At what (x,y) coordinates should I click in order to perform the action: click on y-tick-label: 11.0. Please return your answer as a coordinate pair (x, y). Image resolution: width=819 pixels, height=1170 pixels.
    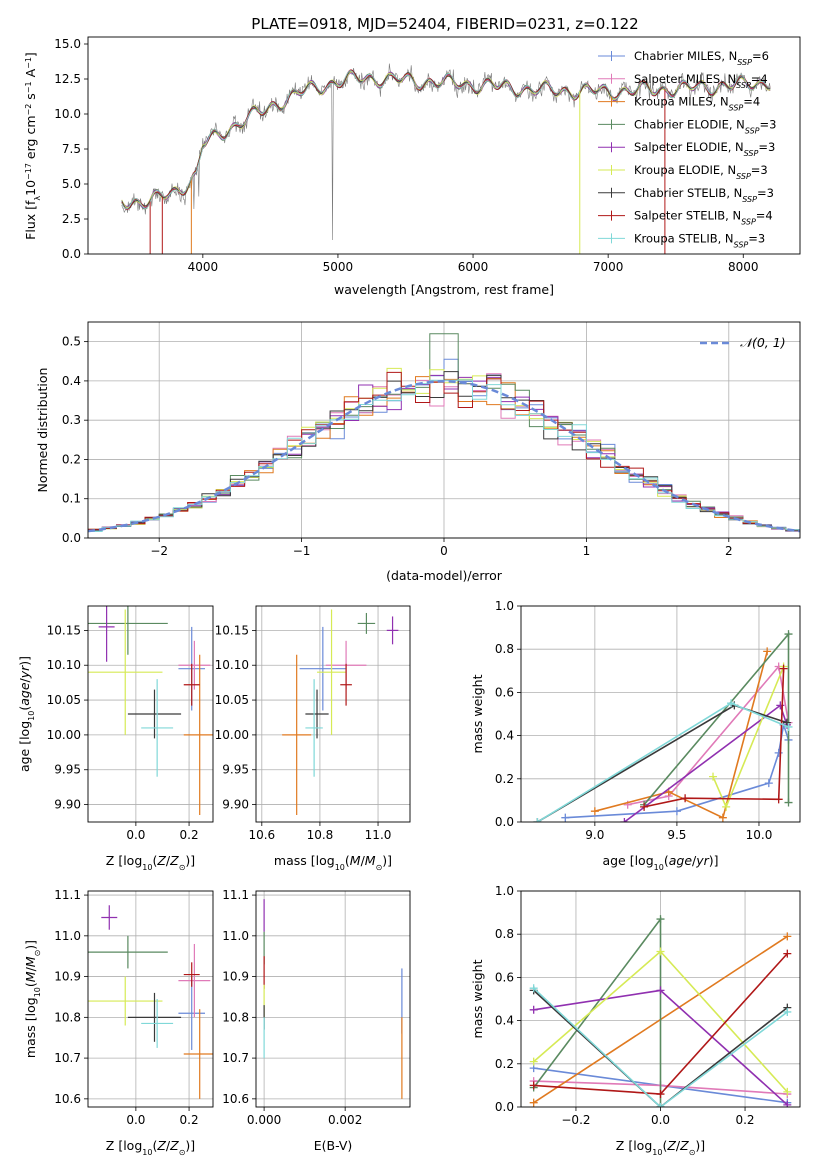
    Looking at the image, I should click on (67, 936).